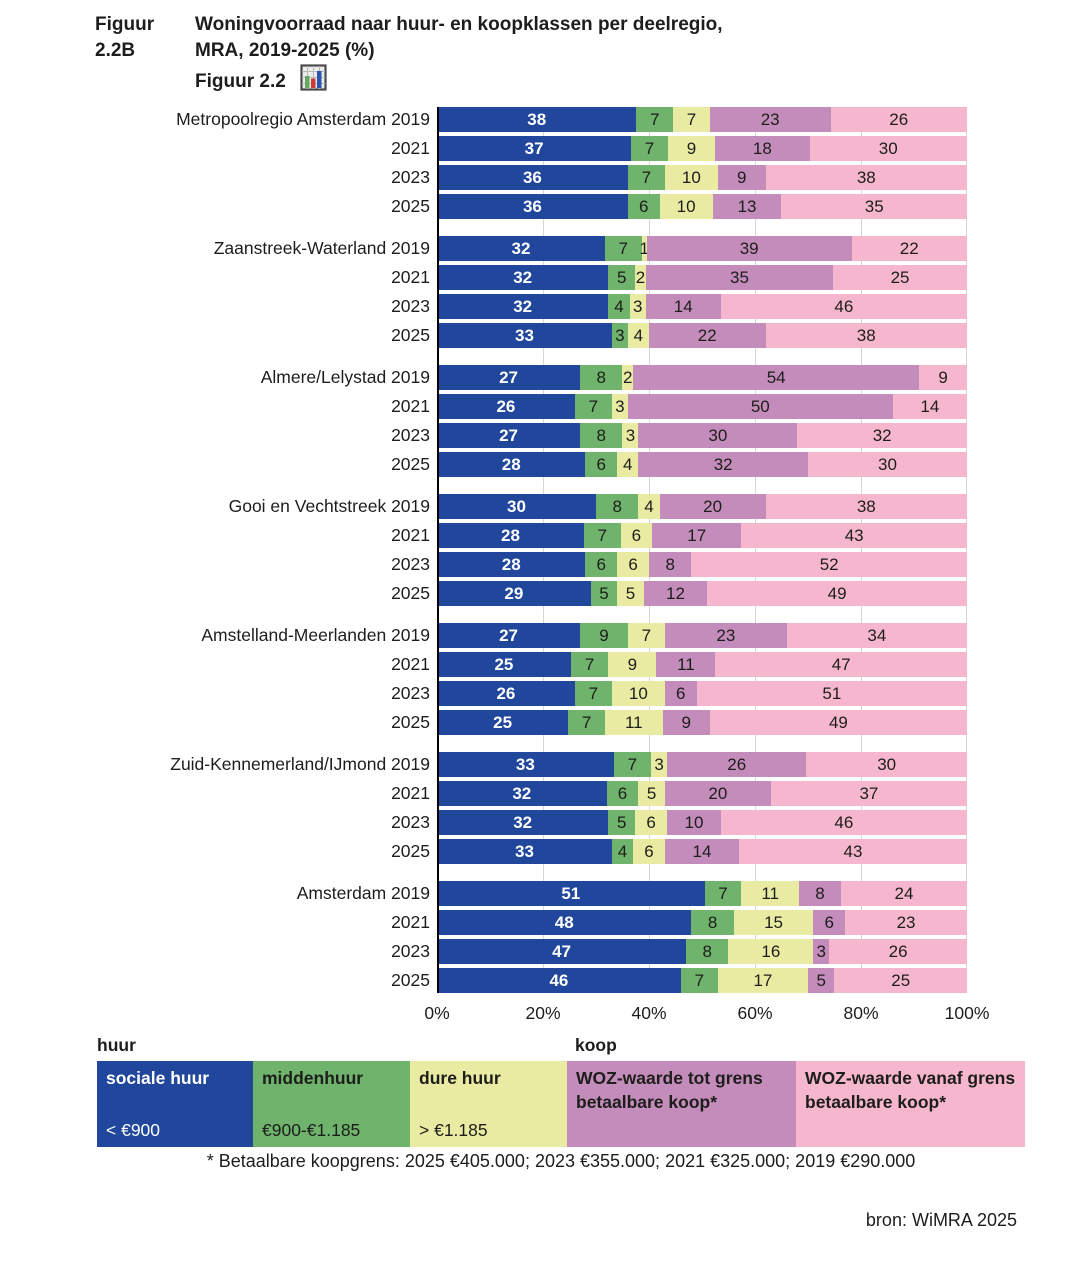 The width and height of the screenshot is (1090, 1264). What do you see at coordinates (702, 435) in the screenshot?
I see `stacked-bar: 27 8 3 30 32` at bounding box center [702, 435].